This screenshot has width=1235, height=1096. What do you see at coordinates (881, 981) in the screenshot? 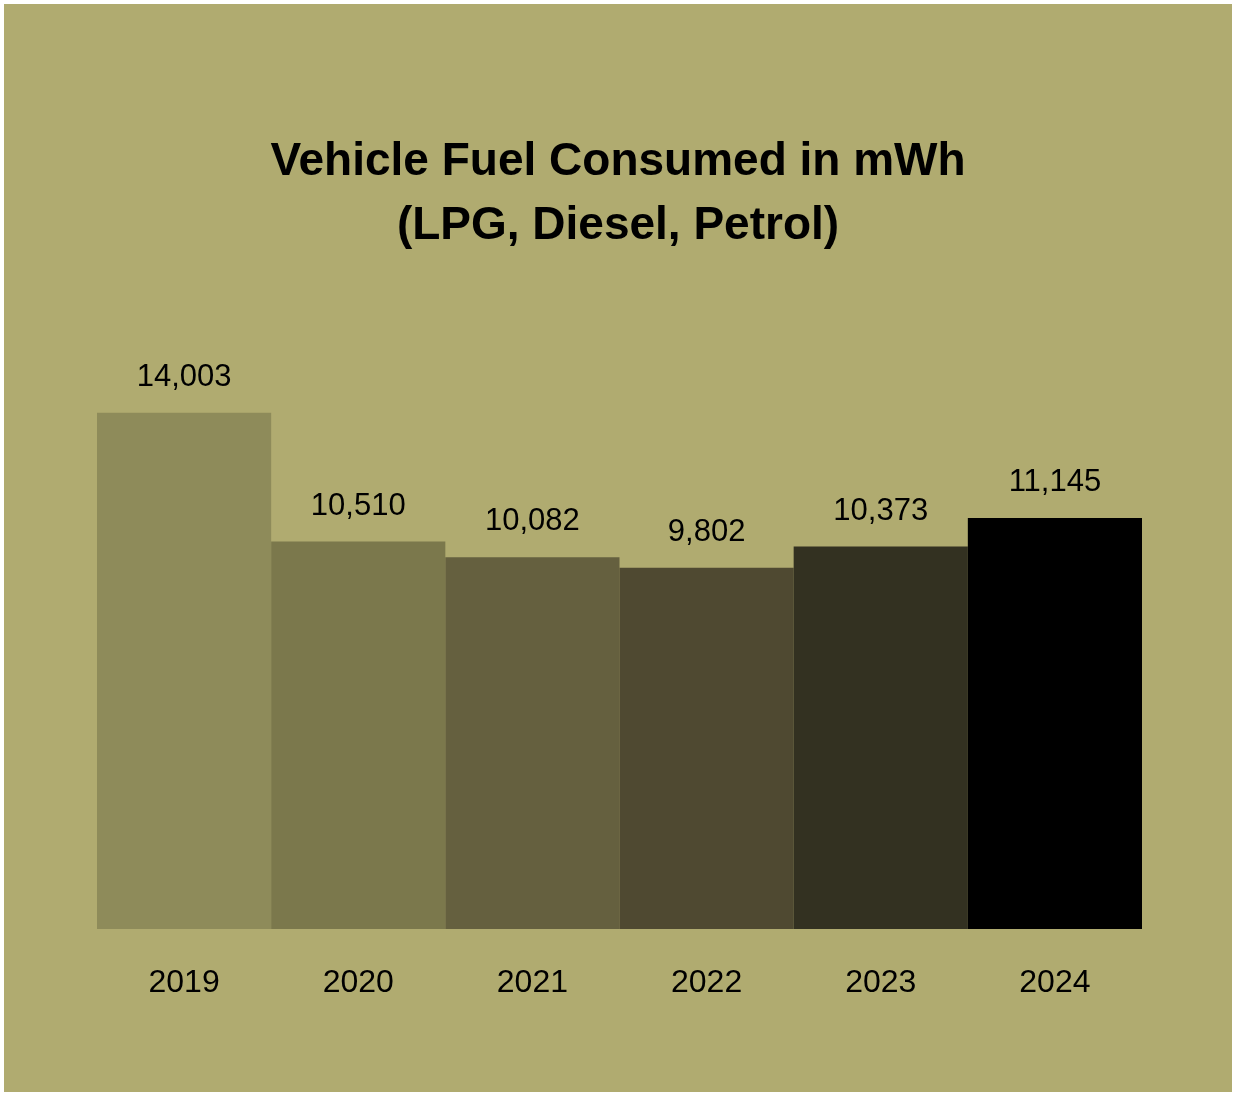
I see `x-tick-label: 2023` at bounding box center [881, 981].